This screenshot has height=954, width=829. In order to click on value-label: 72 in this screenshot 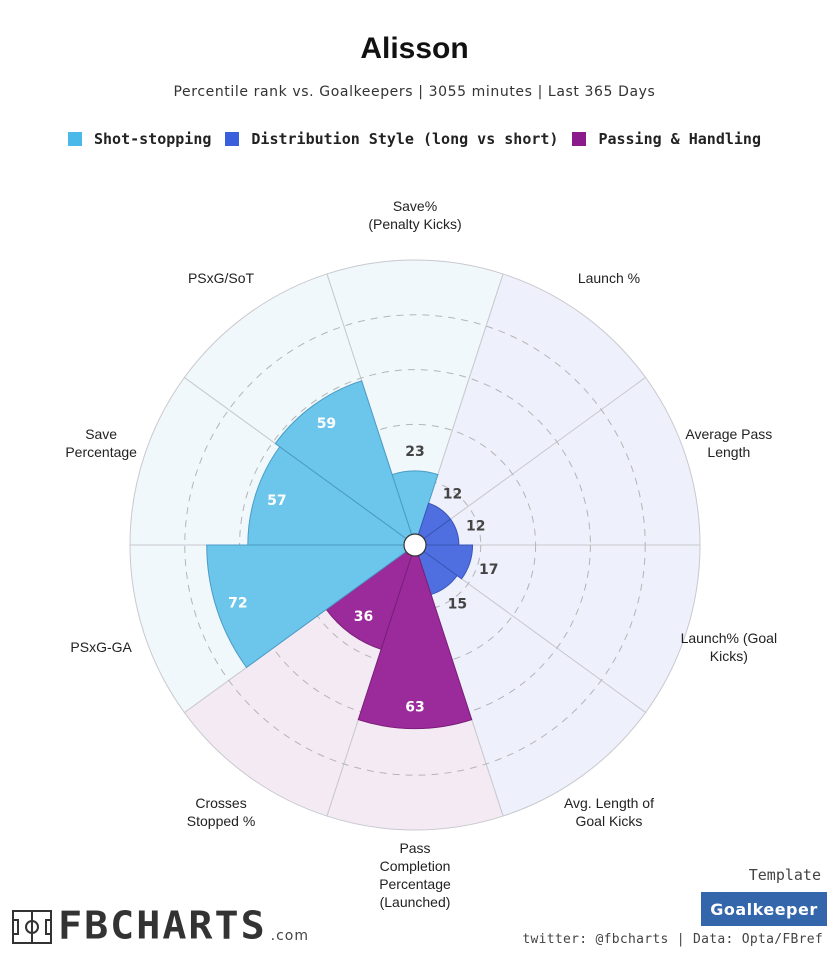, I will do `click(237, 604)`.